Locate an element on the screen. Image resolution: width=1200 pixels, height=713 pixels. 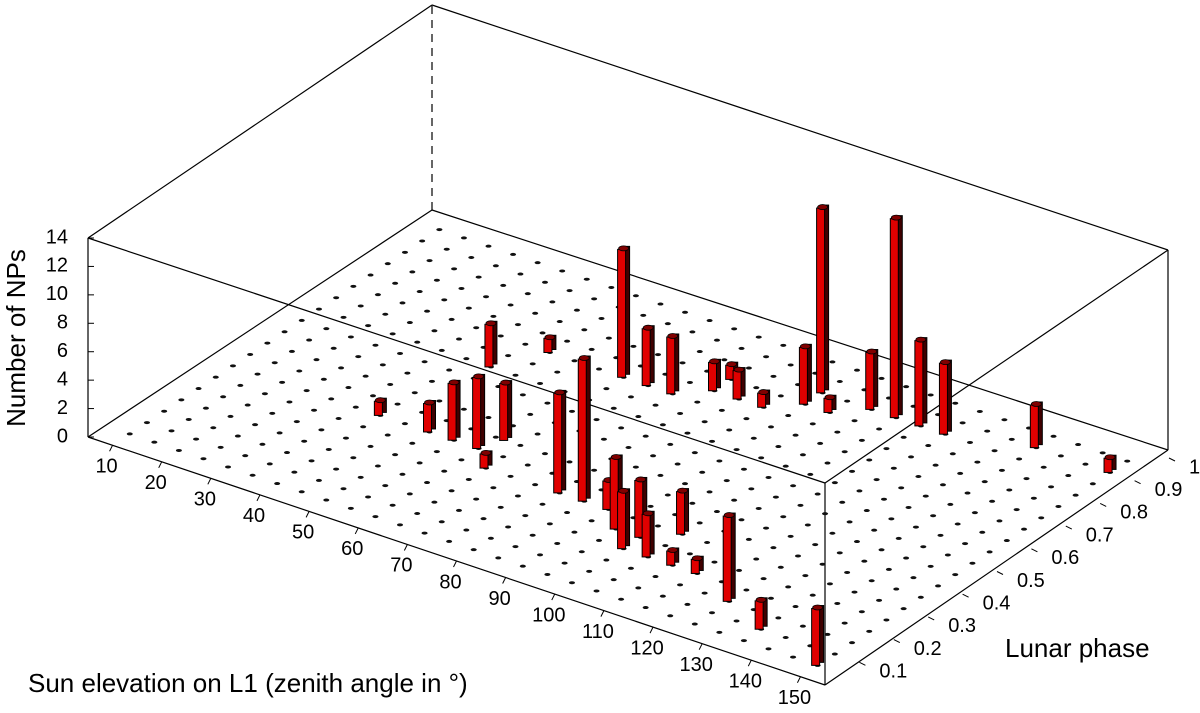
z-tick-label: 14 is located at coordinates (57, 237).